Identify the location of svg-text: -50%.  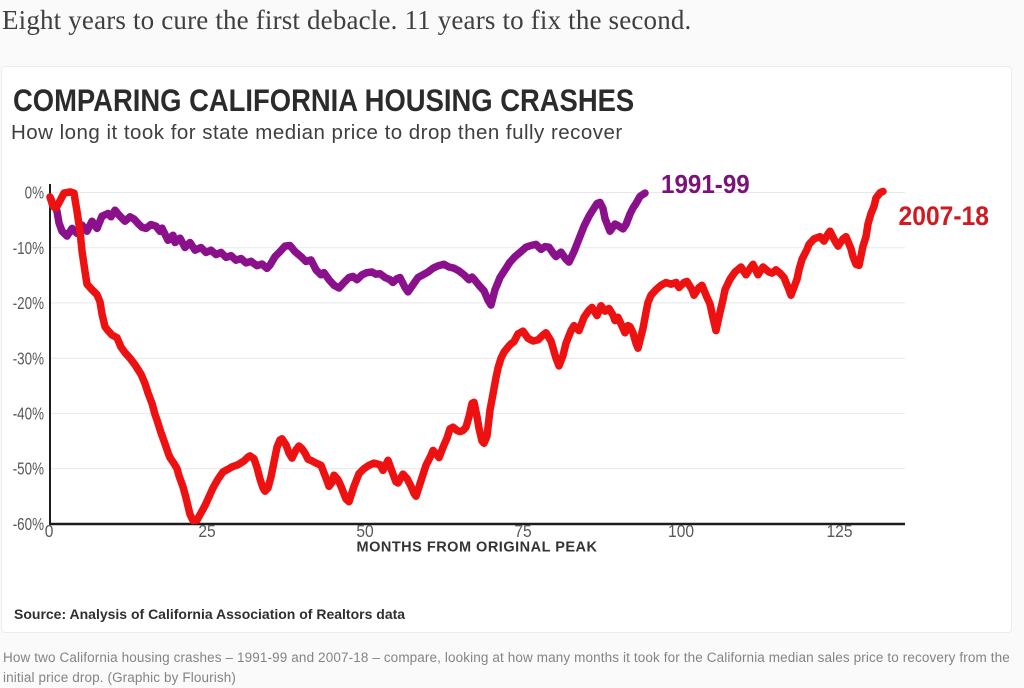
(28, 469).